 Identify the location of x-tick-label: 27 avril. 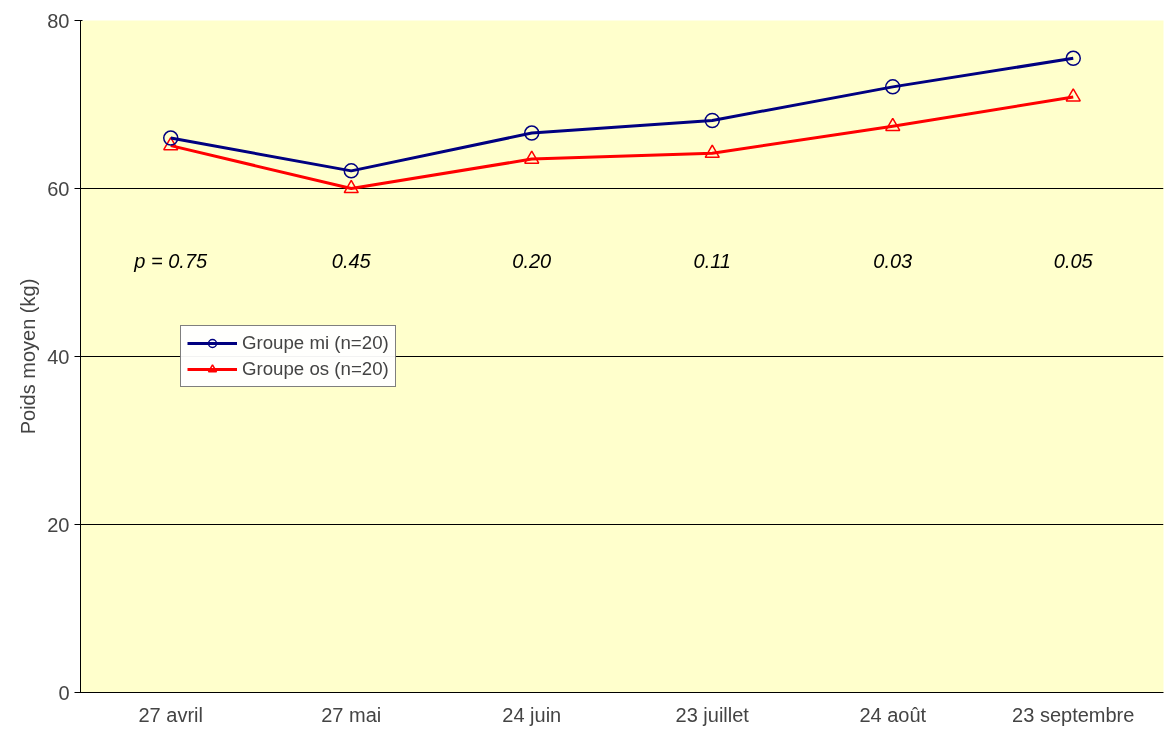
(170, 714).